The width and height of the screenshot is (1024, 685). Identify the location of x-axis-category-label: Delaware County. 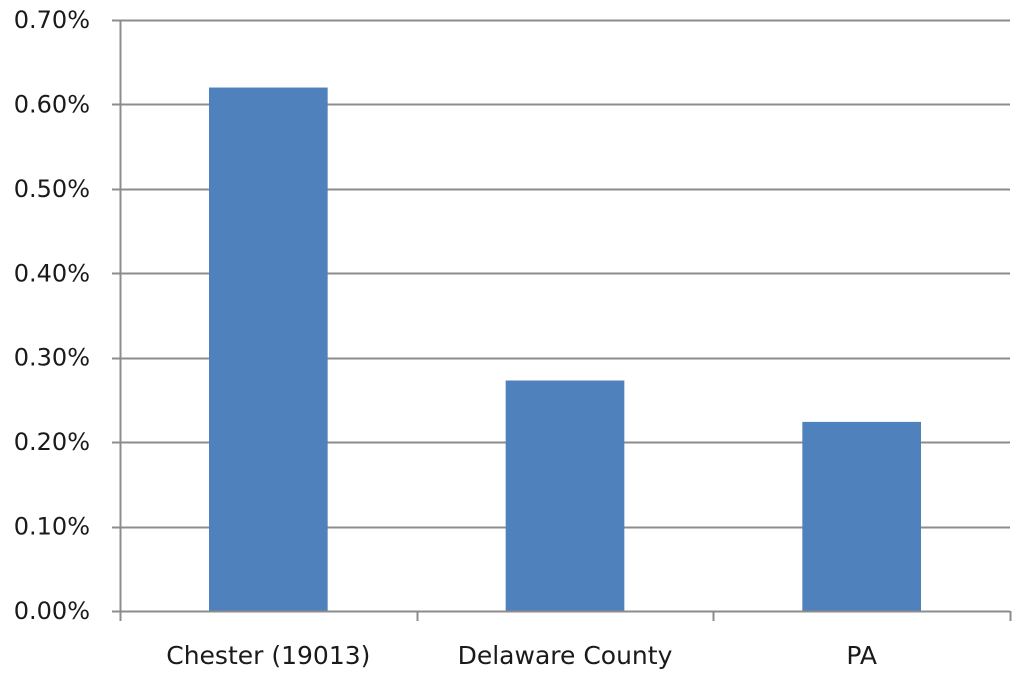
(565, 655).